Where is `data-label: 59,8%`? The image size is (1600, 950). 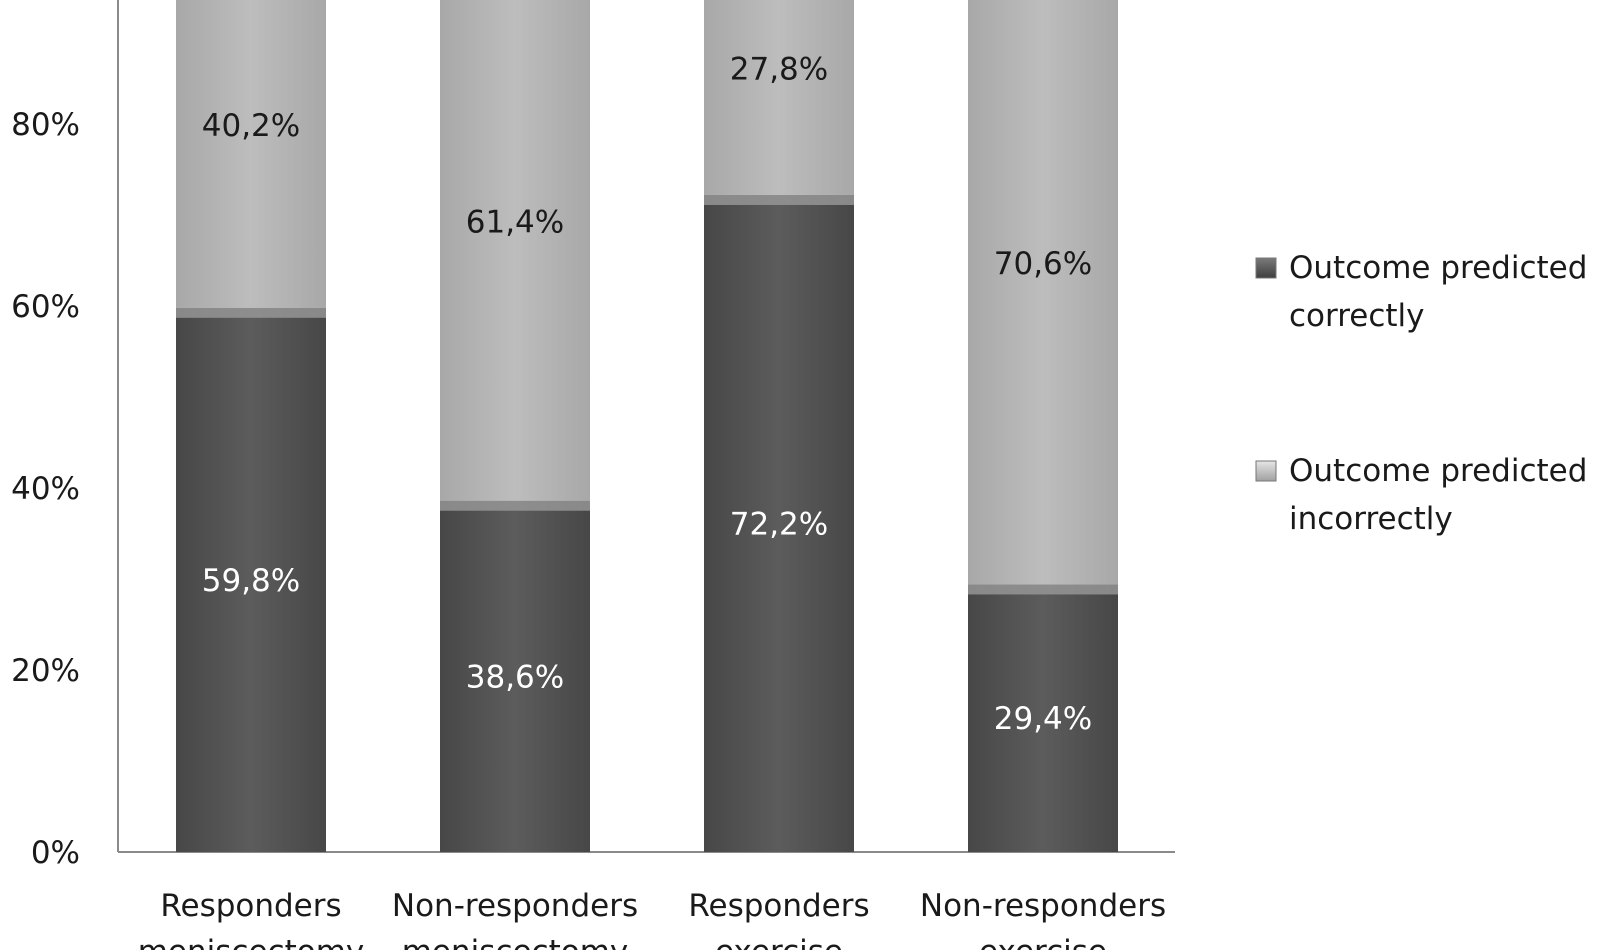 data-label: 59,8% is located at coordinates (251, 581).